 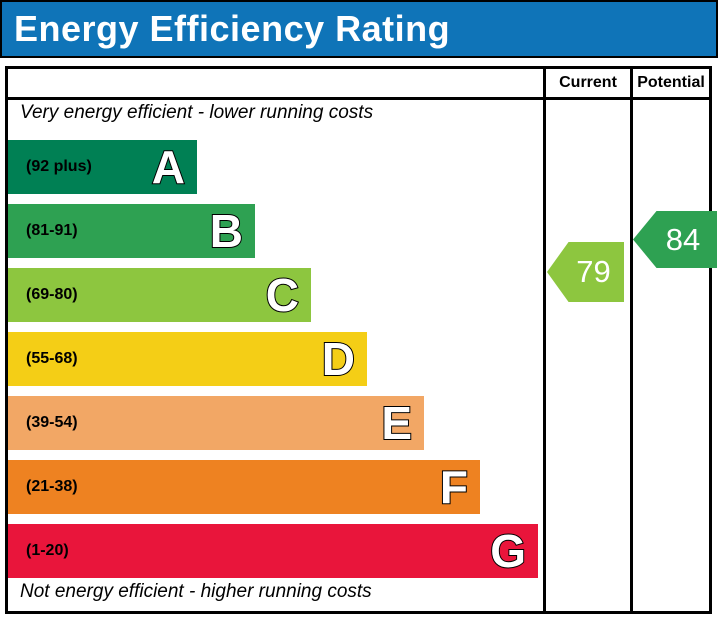 What do you see at coordinates (273, 551) in the screenshot?
I see `band-g: (1-20) G` at bounding box center [273, 551].